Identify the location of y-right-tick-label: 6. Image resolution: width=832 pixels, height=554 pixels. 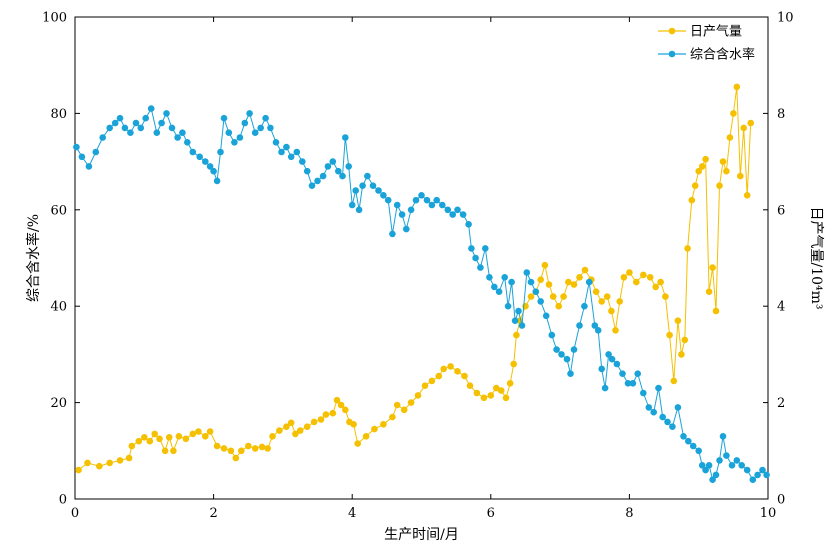
(781, 210).